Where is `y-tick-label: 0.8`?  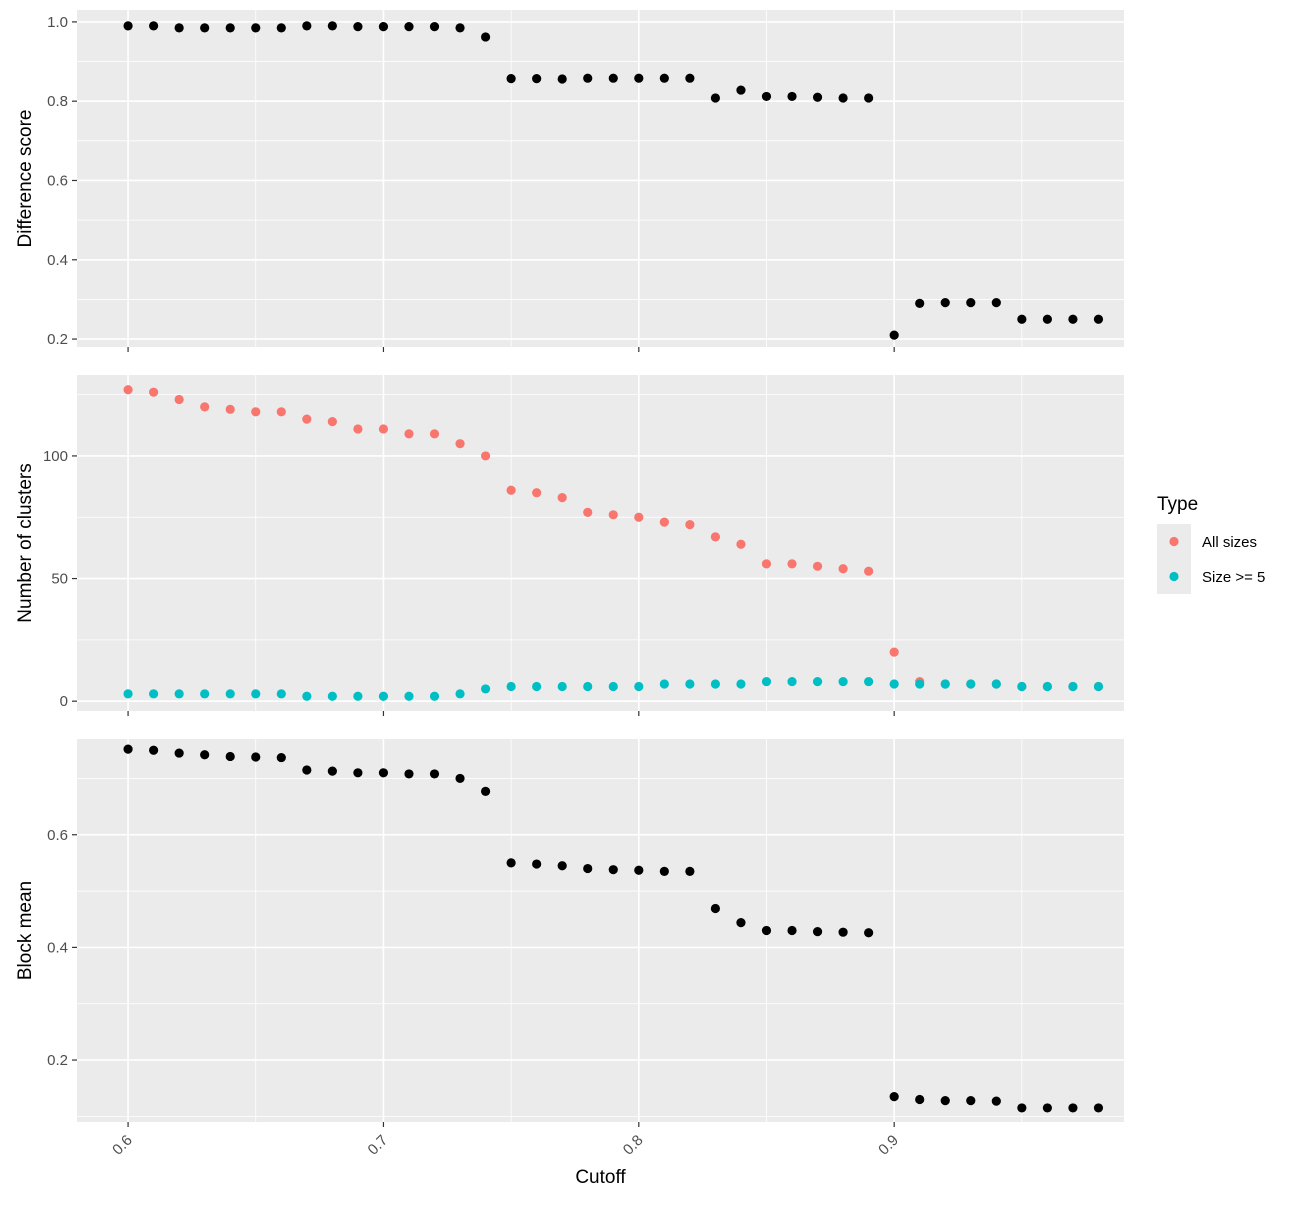
y-tick-label: 0.8 is located at coordinates (57, 101).